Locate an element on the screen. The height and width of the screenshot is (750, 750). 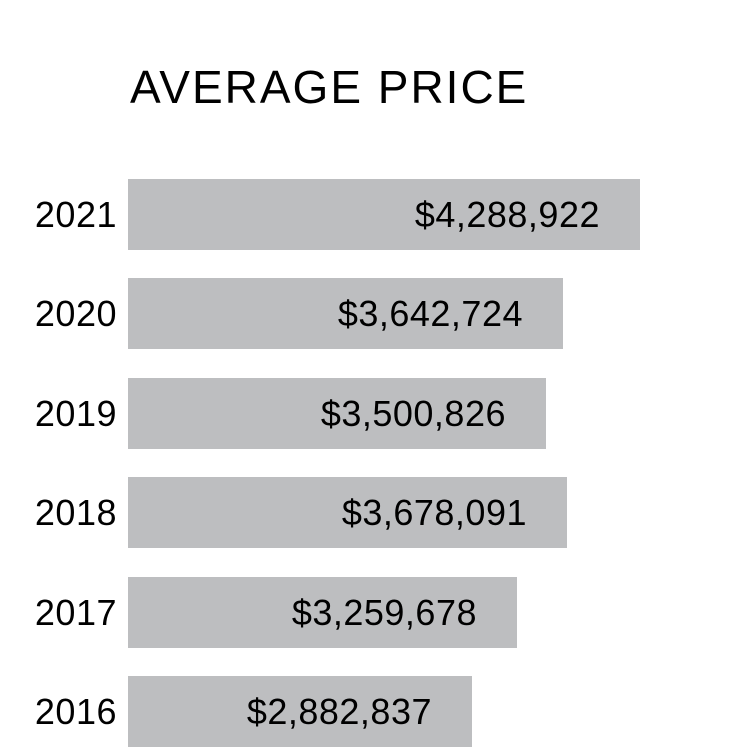
year-label: 2016 is located at coordinates (75, 711).